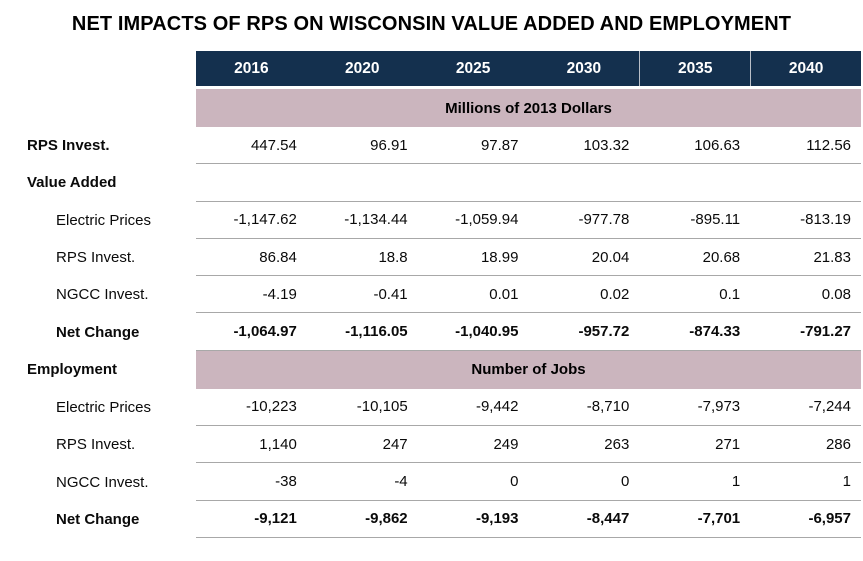  Describe the element at coordinates (362, 68) in the screenshot. I see `column-header-2020: 2020` at that location.